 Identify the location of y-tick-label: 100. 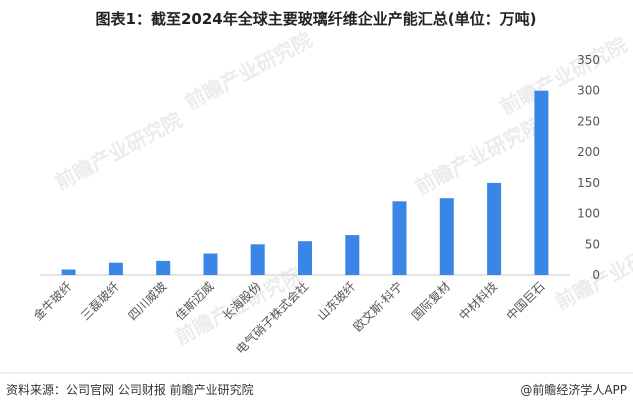
(588, 214).